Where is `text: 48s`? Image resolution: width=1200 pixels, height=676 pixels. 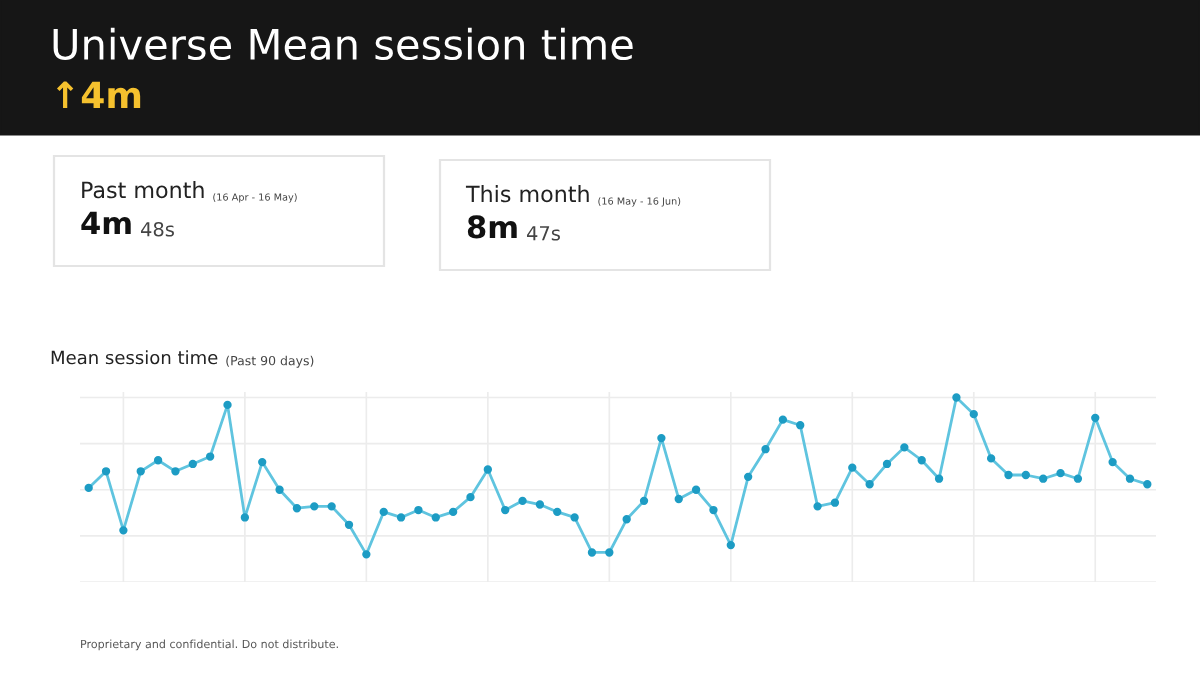 text: 48s is located at coordinates (157, 229).